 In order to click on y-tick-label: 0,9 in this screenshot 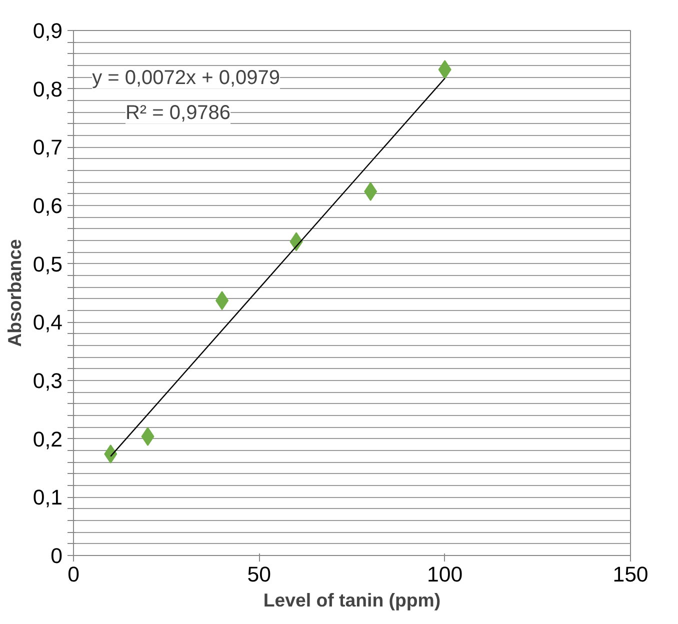, I will do `click(47, 31)`.